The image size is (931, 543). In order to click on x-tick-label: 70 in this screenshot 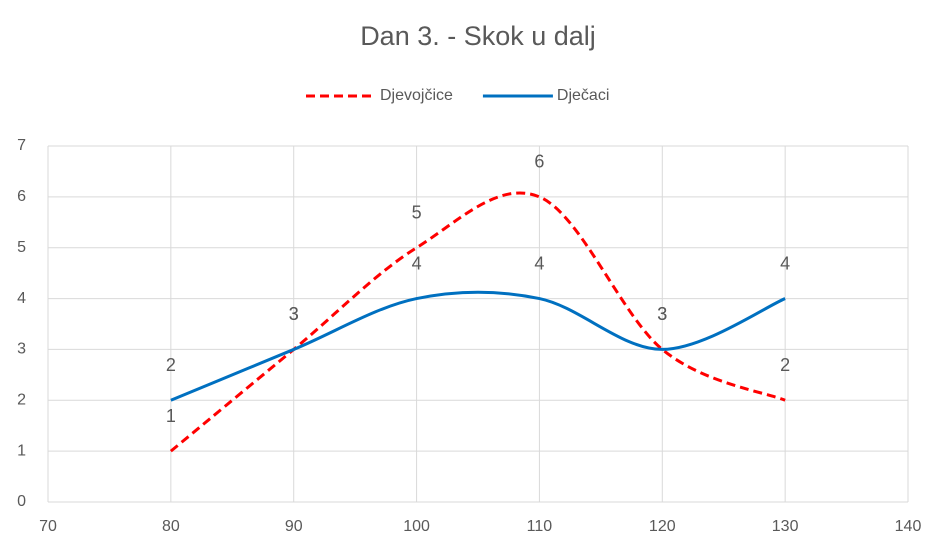, I will do `click(48, 526)`.